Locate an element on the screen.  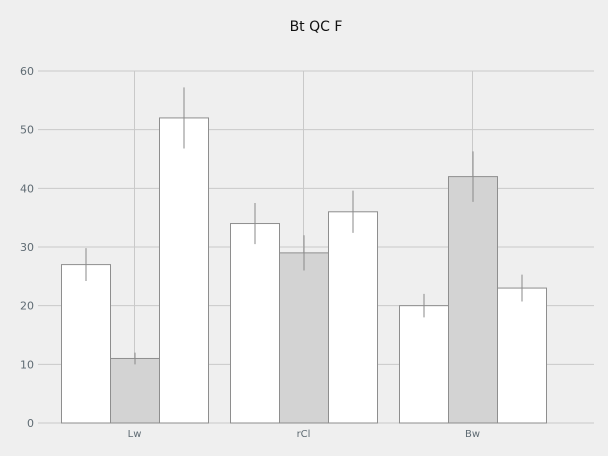
y-tick-label: 60 is located at coordinates (27, 71).